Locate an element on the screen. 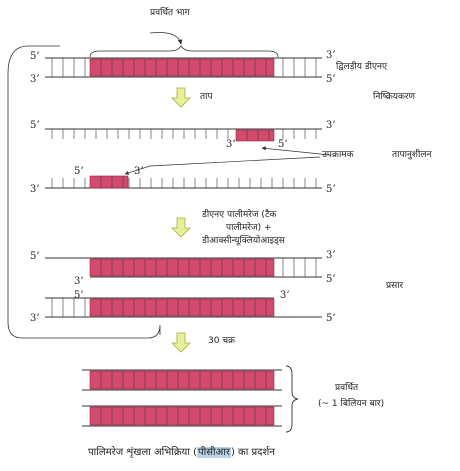 This screenshot has width=460, height=471. double-strand-dna-label: द्विलड़ीय डीएनए is located at coordinates (361, 67).